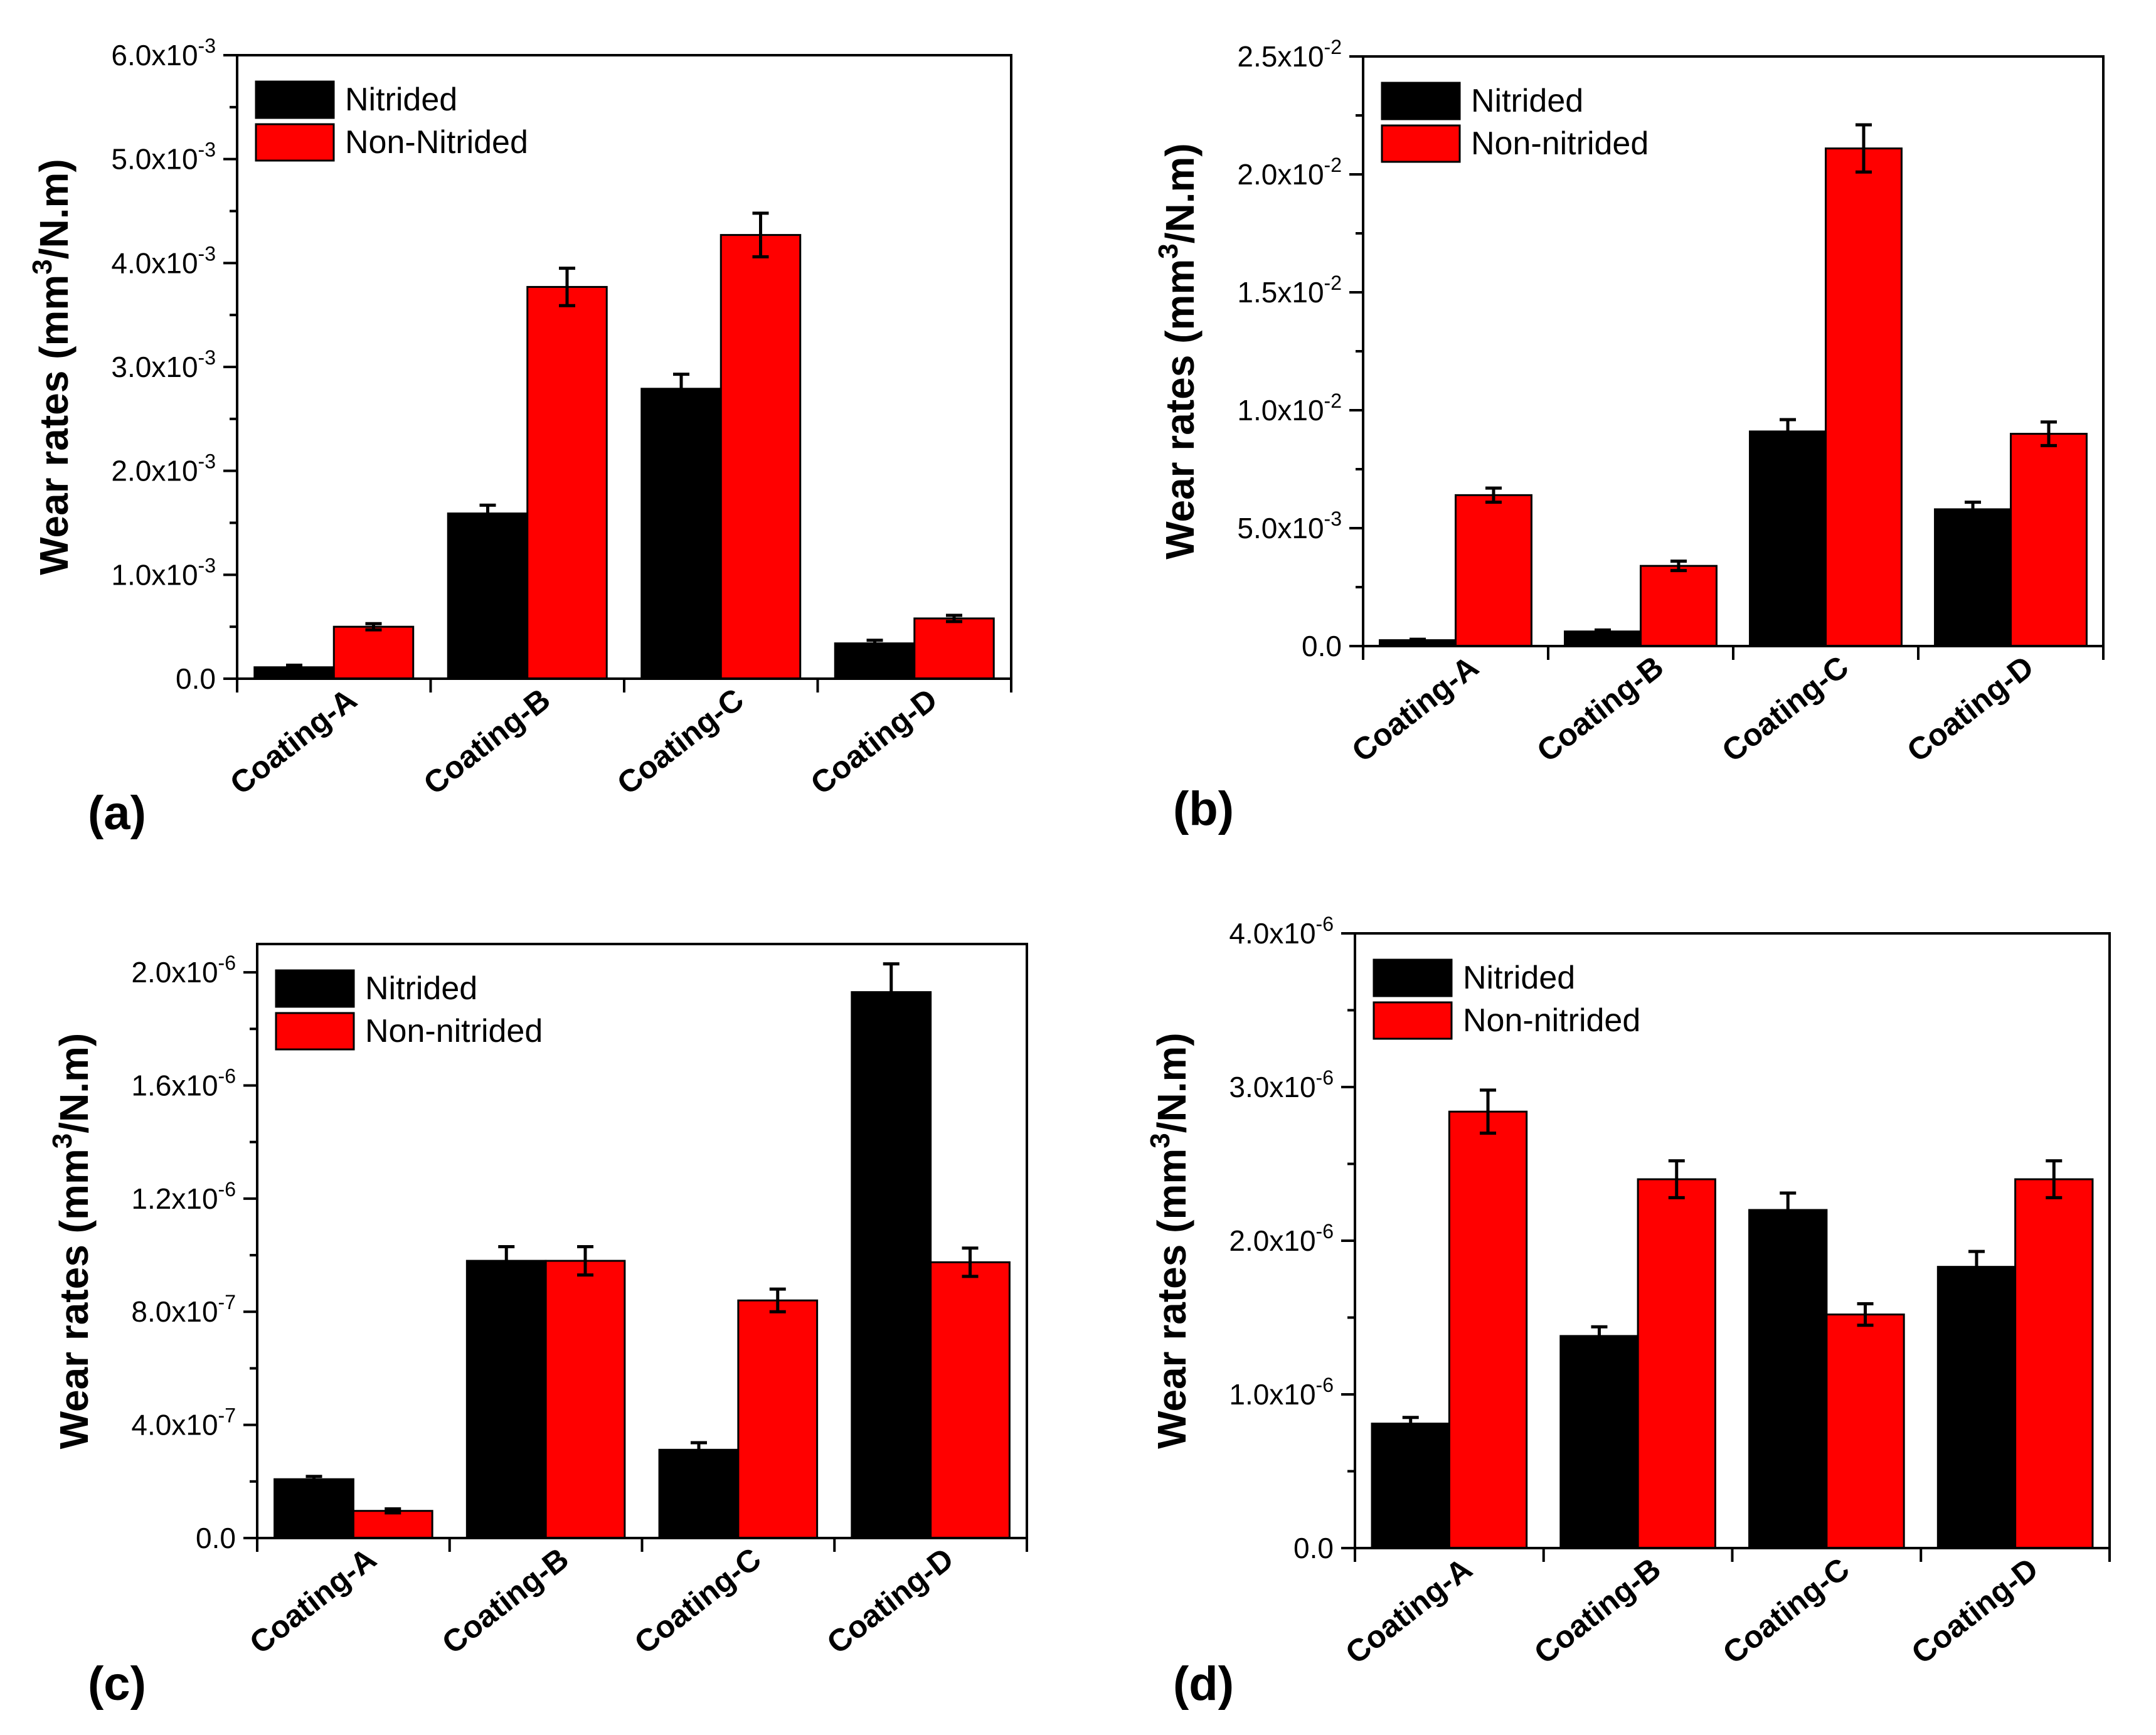 This screenshot has height=1735, width=2156. What do you see at coordinates (1597, 1611) in the screenshot?
I see `category-label-3-1: Coating-B` at bounding box center [1597, 1611].